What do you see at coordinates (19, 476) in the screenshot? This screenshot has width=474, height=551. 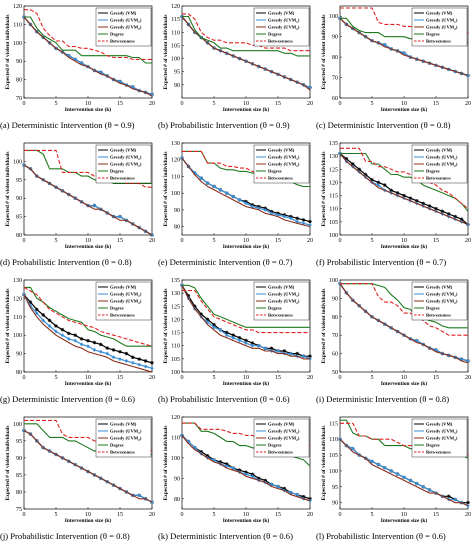 I see `y-tick-label: 85` at bounding box center [19, 476].